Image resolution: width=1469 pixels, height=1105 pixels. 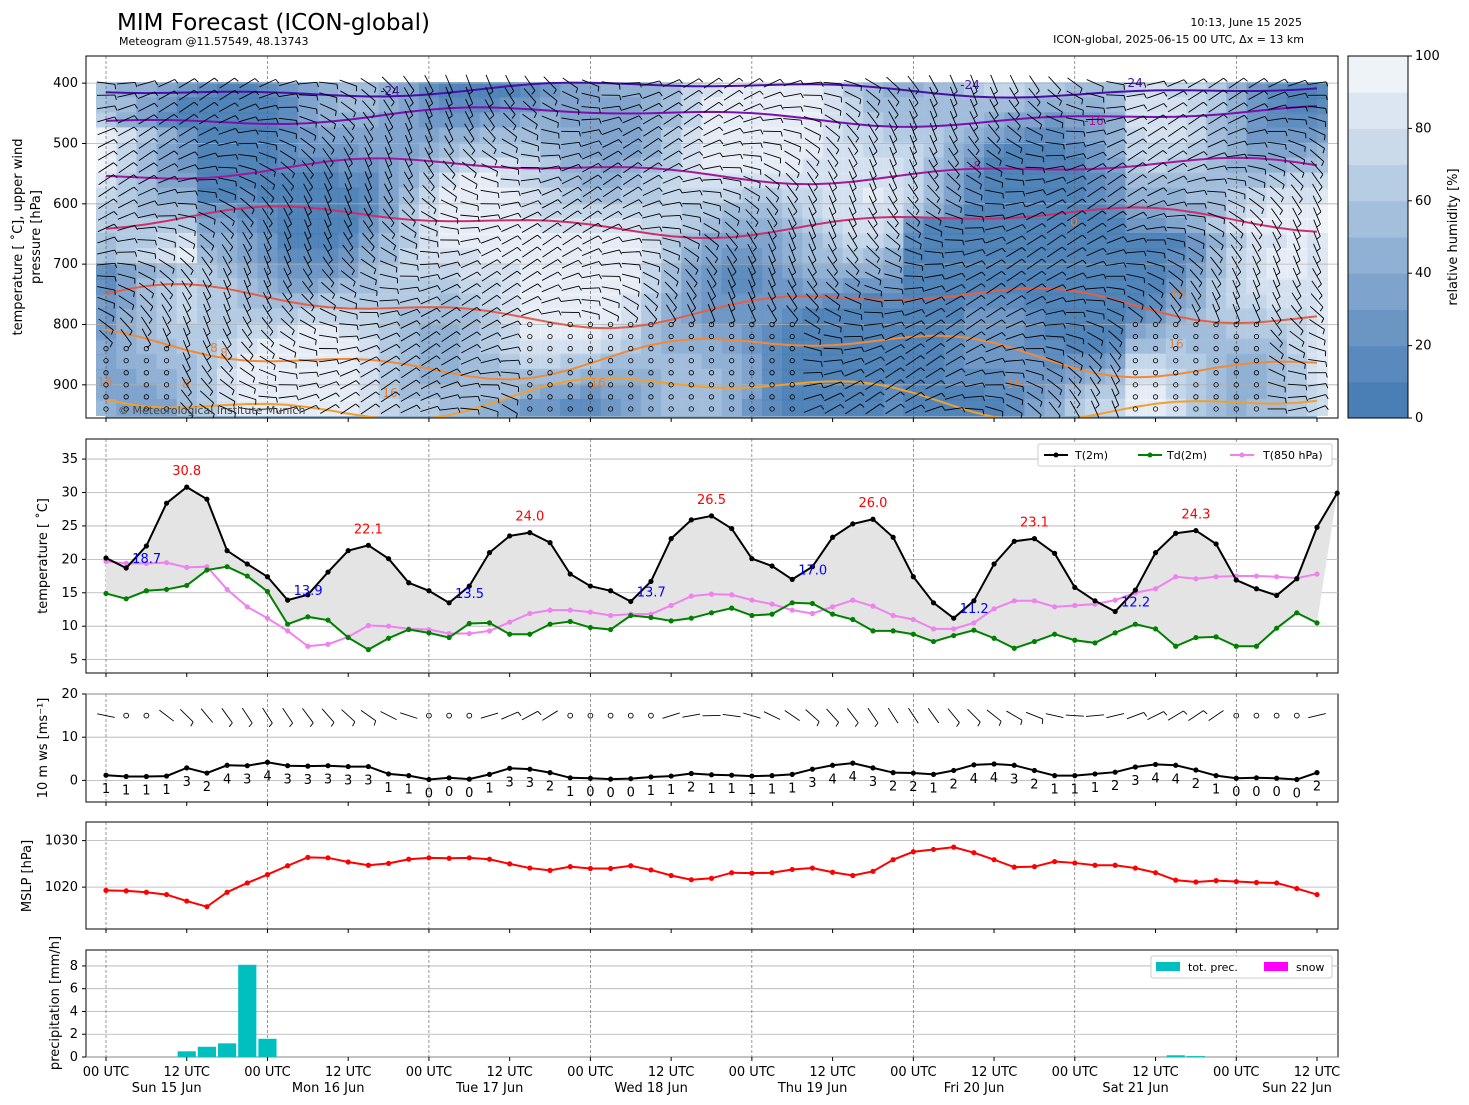 What do you see at coordinates (214, 348) in the screenshot?
I see `isotherm-label: 8` at bounding box center [214, 348].